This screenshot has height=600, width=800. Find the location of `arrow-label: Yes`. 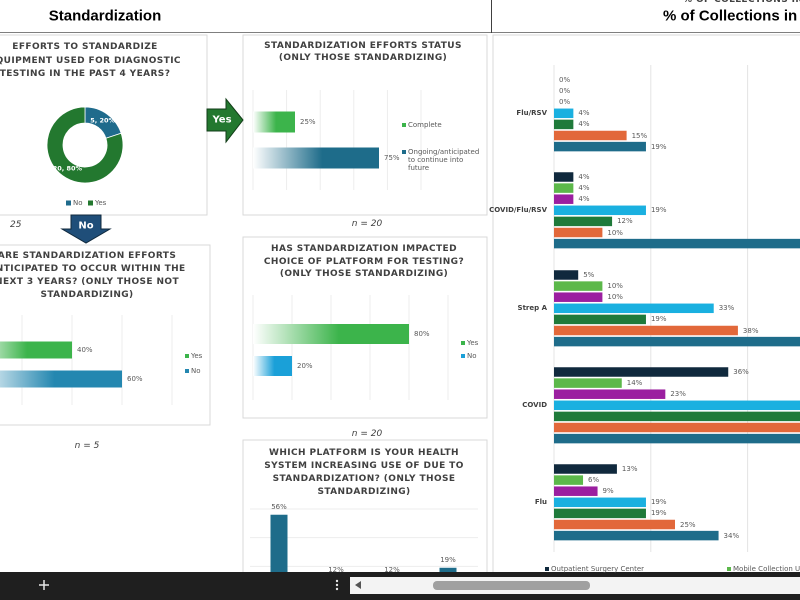

arrow-label: Yes is located at coordinates (222, 120).